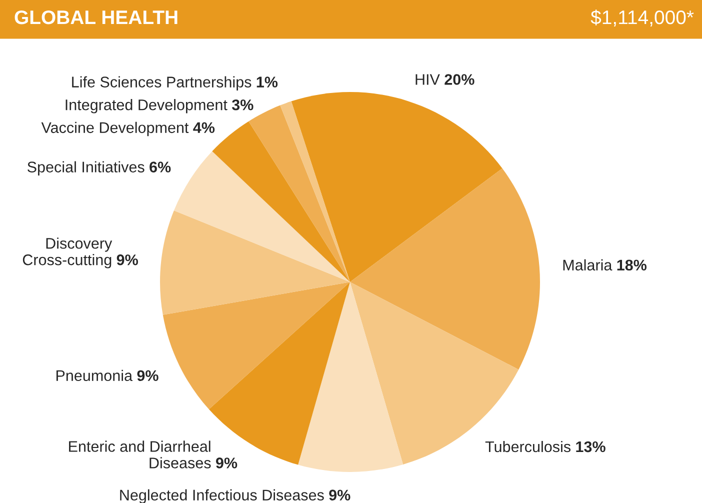 Image resolution: width=702 pixels, height=503 pixels. Describe the element at coordinates (428, 79) in the screenshot. I see `slice-label: HIV` at that location.